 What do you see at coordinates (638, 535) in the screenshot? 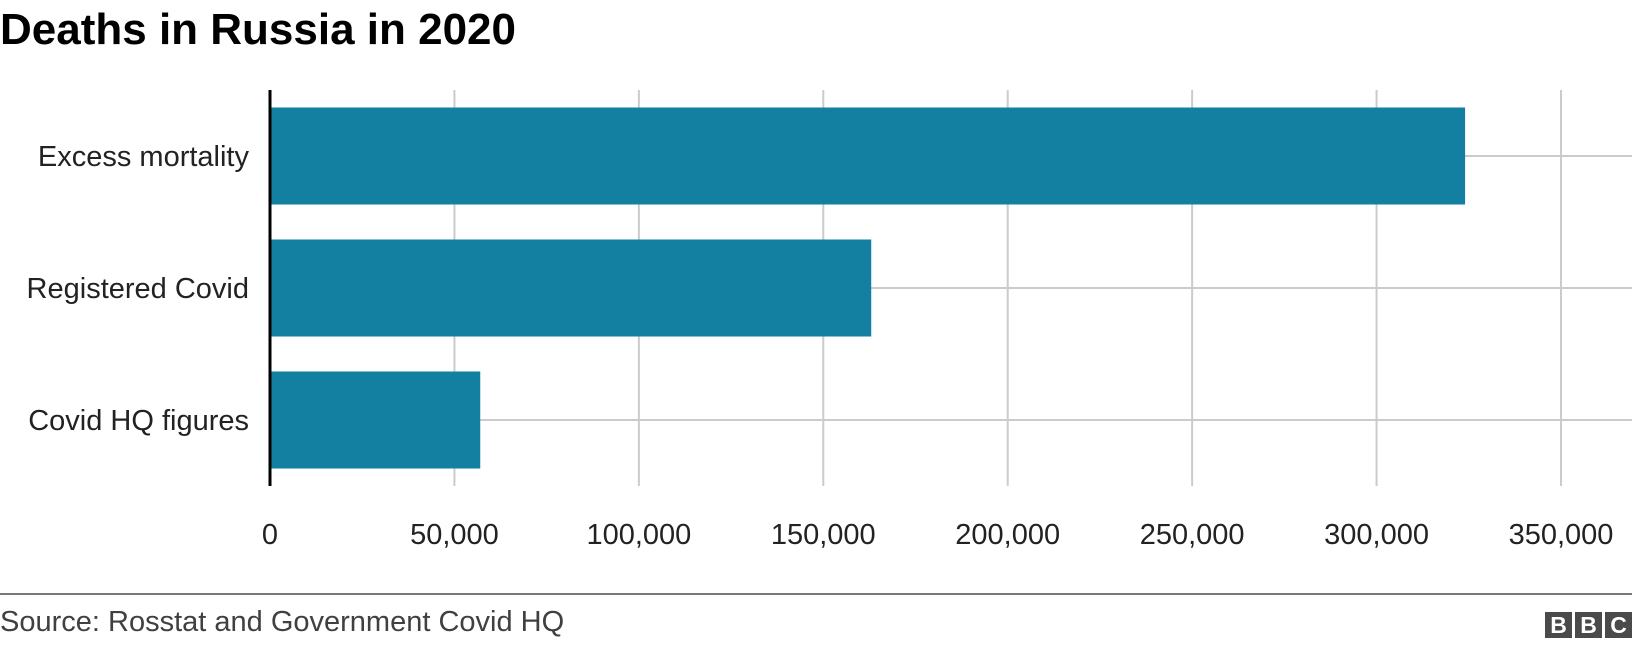
I see `x-tick-label: 100,000` at bounding box center [638, 535].